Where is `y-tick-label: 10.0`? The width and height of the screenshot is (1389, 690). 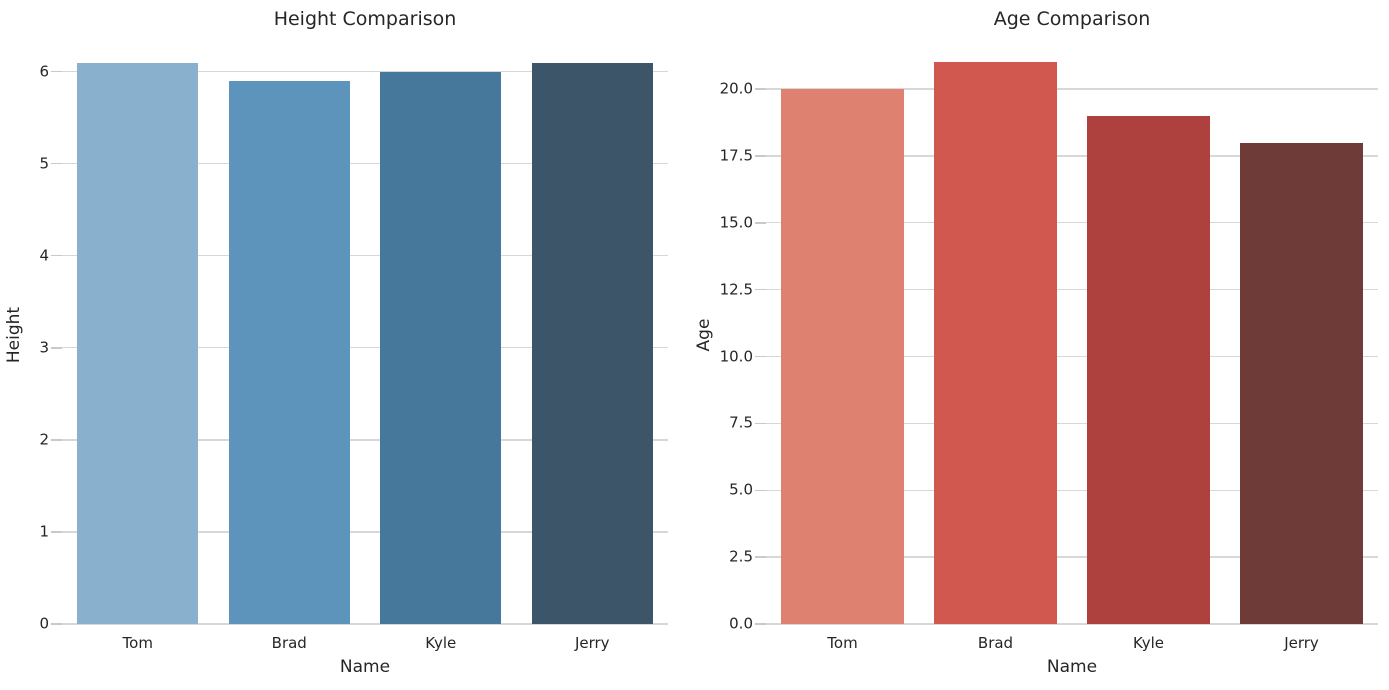 y-tick-label: 10.0 is located at coordinates (736, 356).